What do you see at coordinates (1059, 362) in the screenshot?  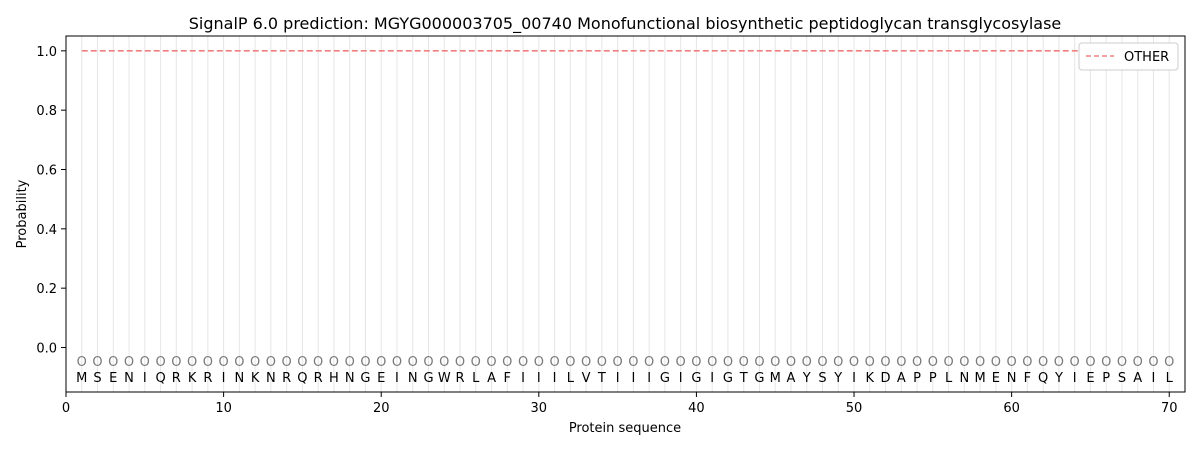 I see `region-marker-63: O` at bounding box center [1059, 362].